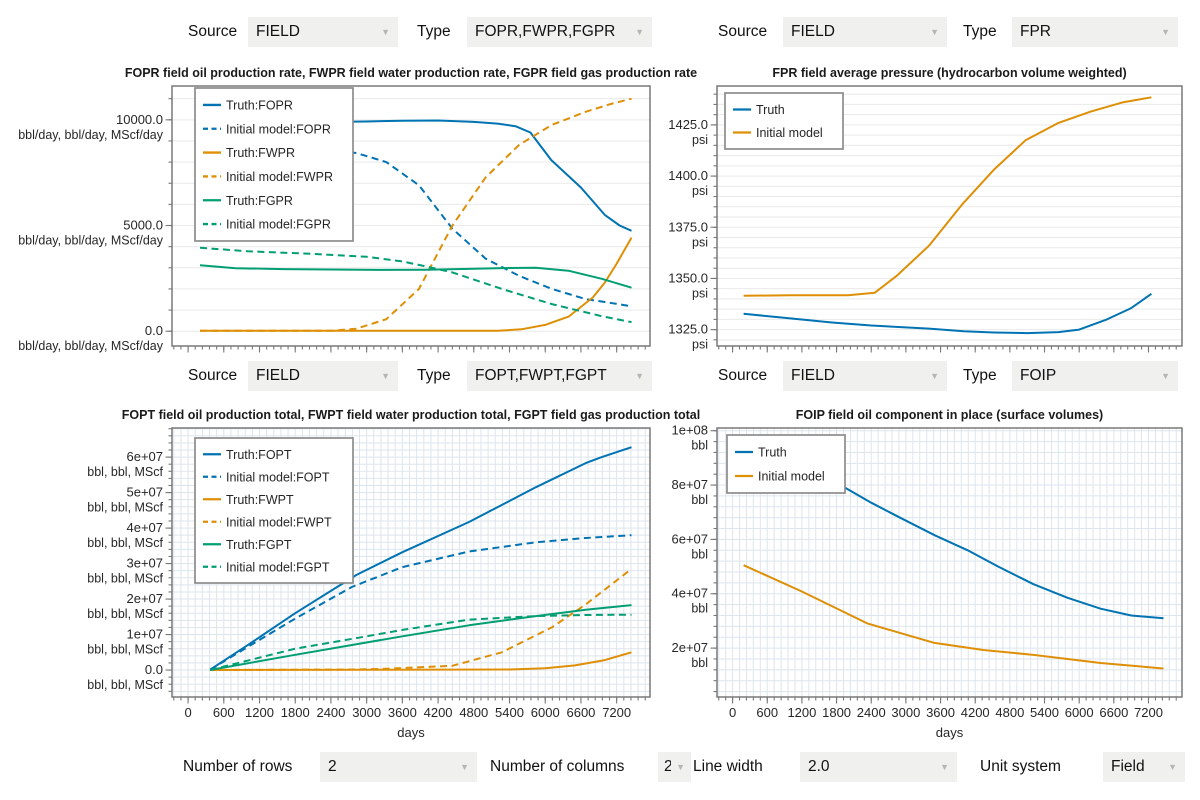 The image size is (1200, 800). Describe the element at coordinates (278, 129) in the screenshot. I see `svg-text: Initial model:FOPR` at that location.